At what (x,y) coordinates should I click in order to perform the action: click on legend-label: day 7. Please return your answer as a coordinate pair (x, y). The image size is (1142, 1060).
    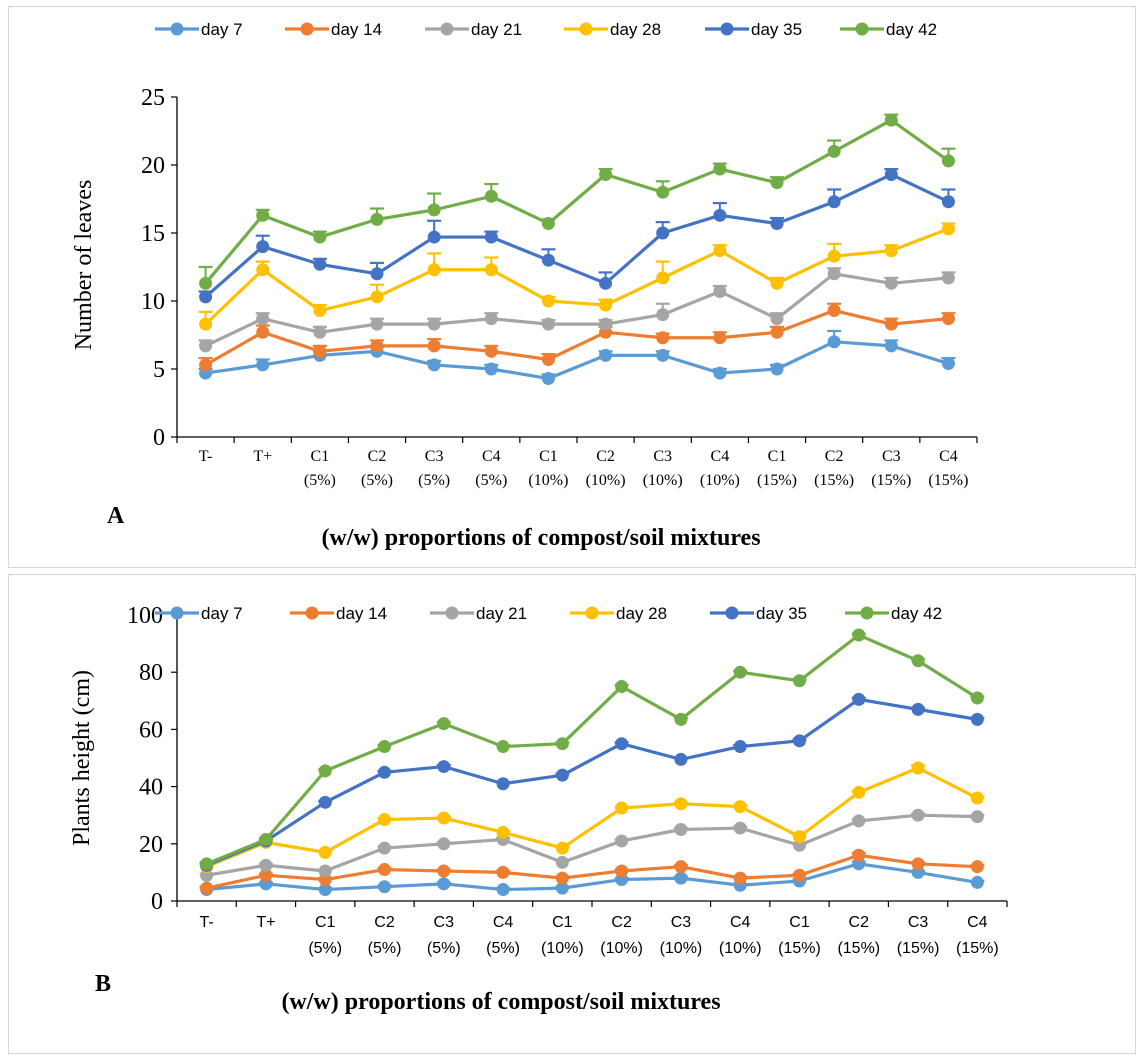
    Looking at the image, I should click on (222, 29).